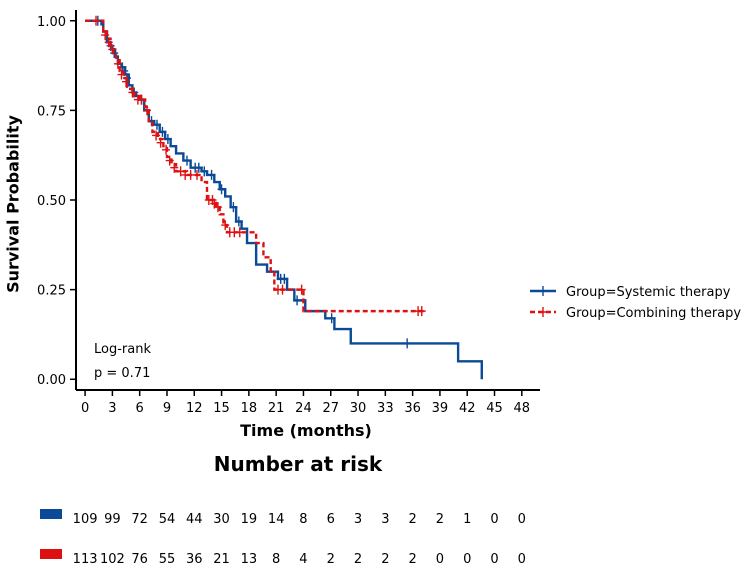 The width and height of the screenshot is (750, 565). I want to click on p-value-label: p = 0.71, so click(122, 373).